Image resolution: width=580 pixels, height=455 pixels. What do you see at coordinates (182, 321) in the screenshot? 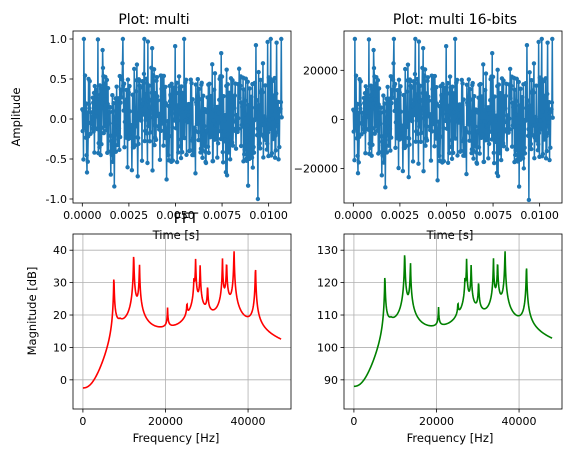
I see `axes-frame` at bounding box center [182, 321].